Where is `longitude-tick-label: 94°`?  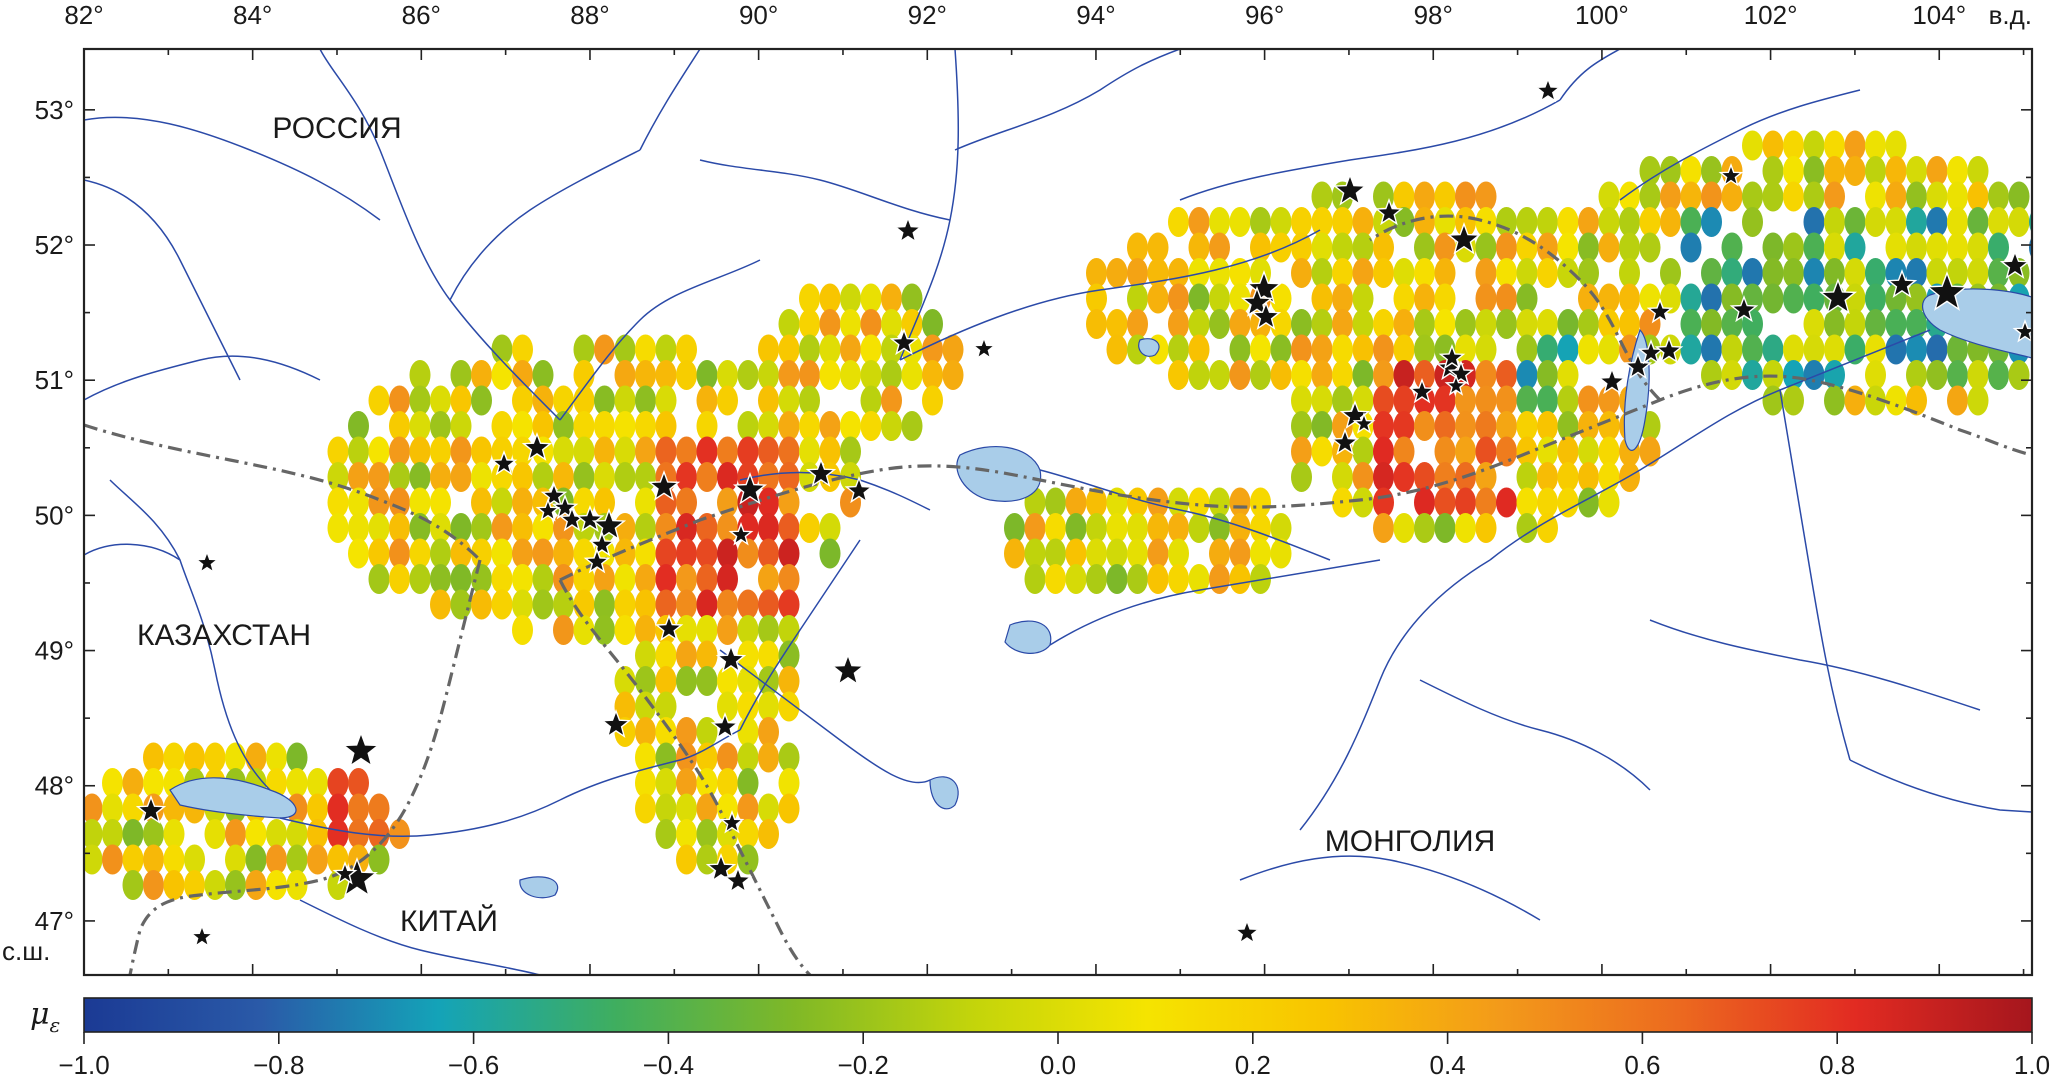 longitude-tick-label: 94° is located at coordinates (1095, 15).